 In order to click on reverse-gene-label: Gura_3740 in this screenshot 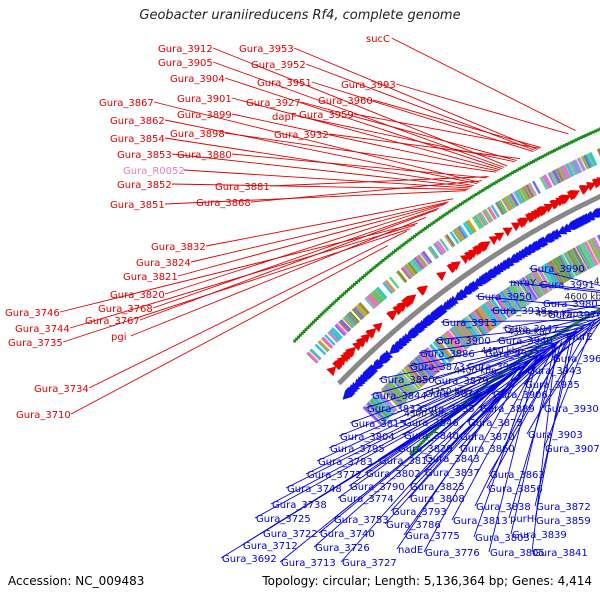, I will do `click(347, 534)`.